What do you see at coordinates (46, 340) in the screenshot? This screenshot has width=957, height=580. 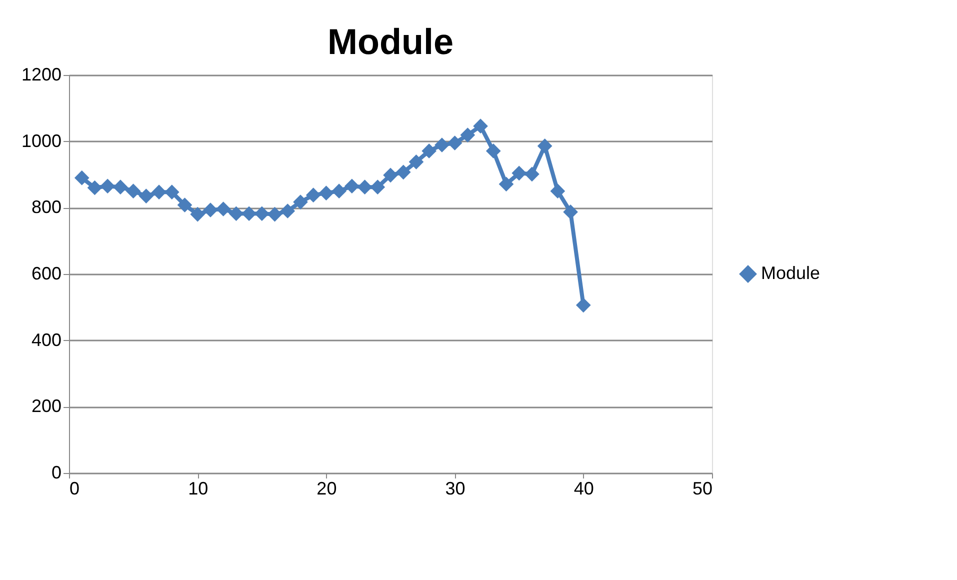 I see `y-tick-label: 400` at bounding box center [46, 340].